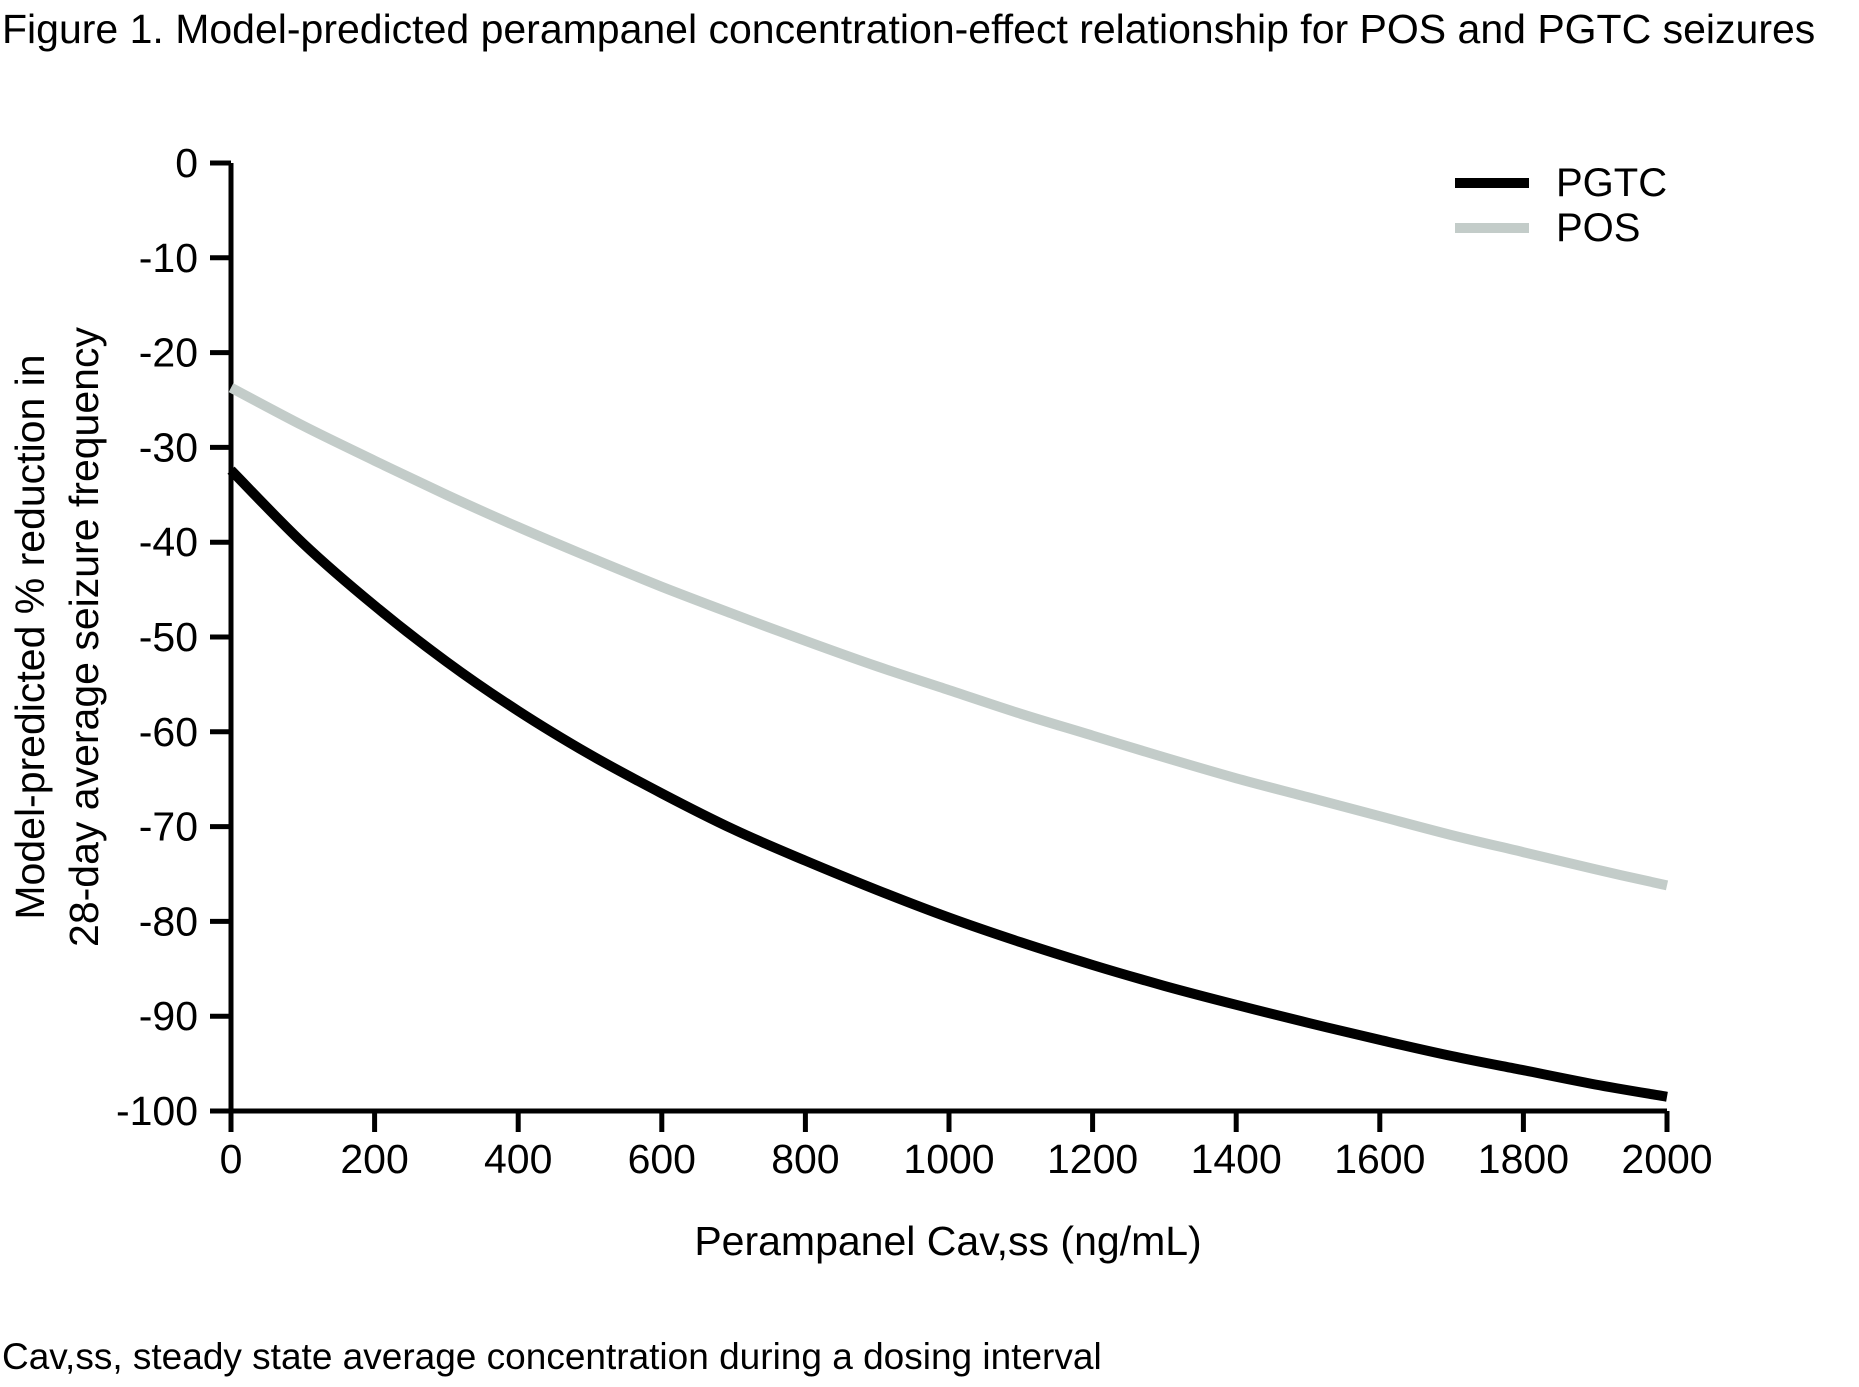 Image resolution: width=1859 pixels, height=1387 pixels. What do you see at coordinates (1523, 1159) in the screenshot?
I see `x-tick-label: 1800` at bounding box center [1523, 1159].